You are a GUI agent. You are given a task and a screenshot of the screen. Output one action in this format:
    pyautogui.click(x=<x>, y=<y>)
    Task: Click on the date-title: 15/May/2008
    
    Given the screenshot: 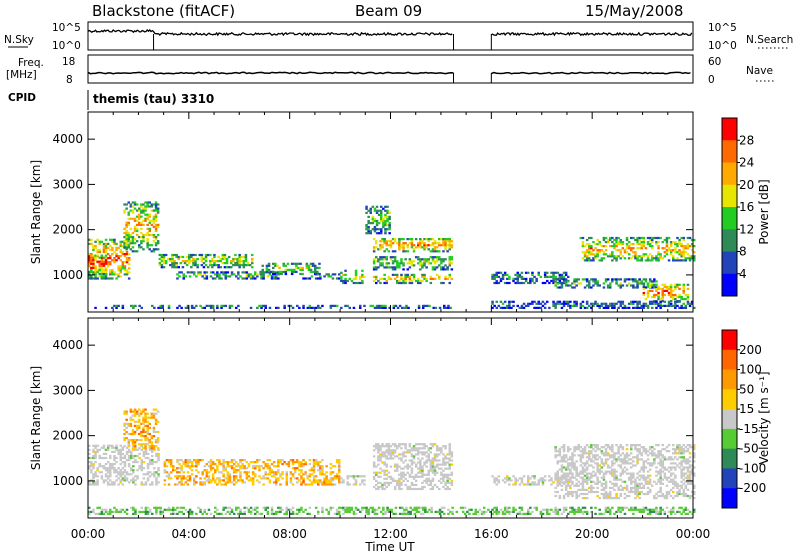 What is the action you would take?
    pyautogui.click(x=634, y=11)
    